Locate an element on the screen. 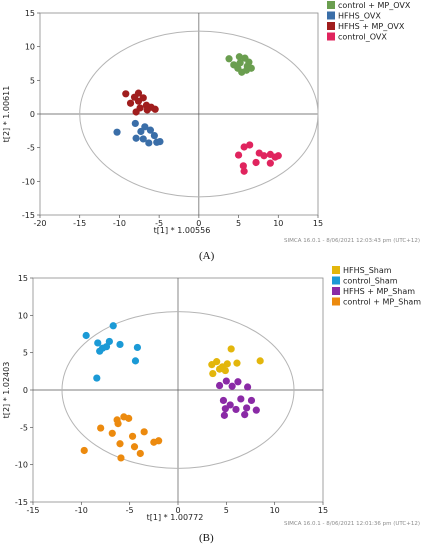 This screenshot has width=424, height=550. legend-entry: control + MP_Sham is located at coordinates (382, 302).